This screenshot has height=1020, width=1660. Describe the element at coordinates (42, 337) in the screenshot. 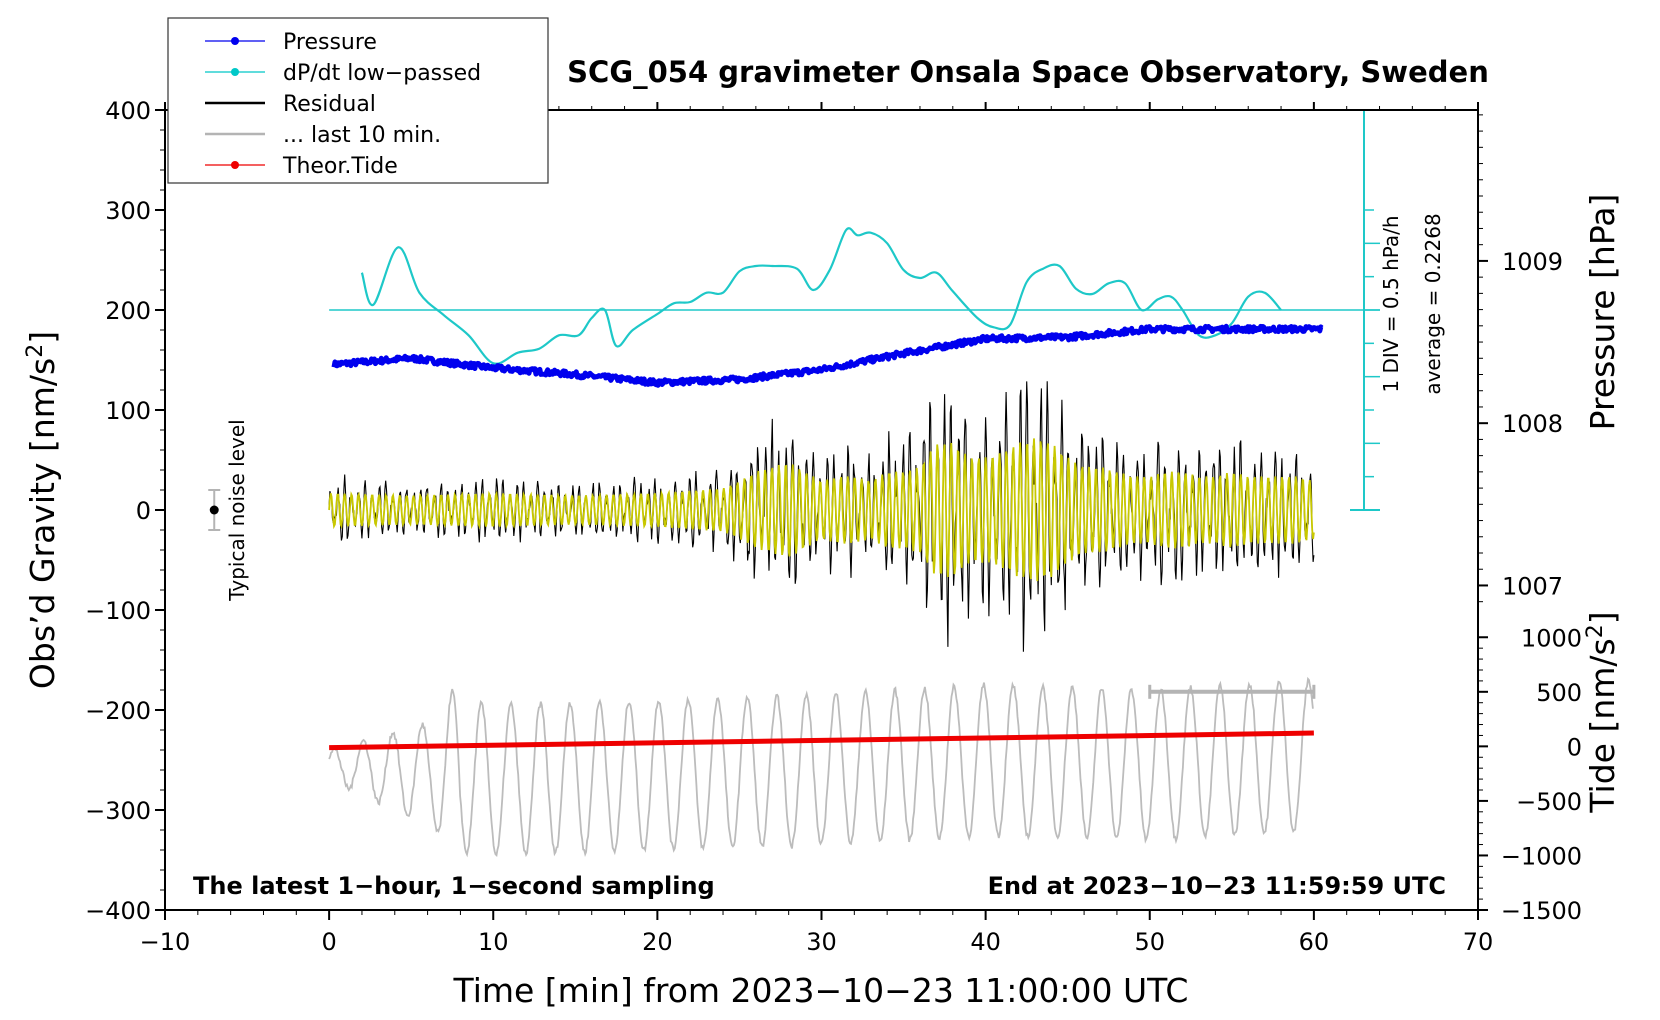

I see `y-axis-label-gravity-end: ]` at that location.